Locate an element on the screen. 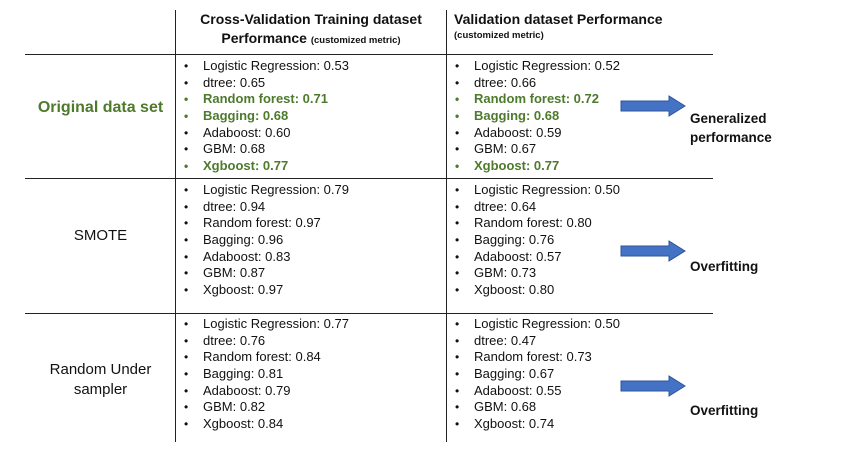 The image size is (852, 456). metric-item: Adaboost: 0.59 is located at coordinates (536, 133).